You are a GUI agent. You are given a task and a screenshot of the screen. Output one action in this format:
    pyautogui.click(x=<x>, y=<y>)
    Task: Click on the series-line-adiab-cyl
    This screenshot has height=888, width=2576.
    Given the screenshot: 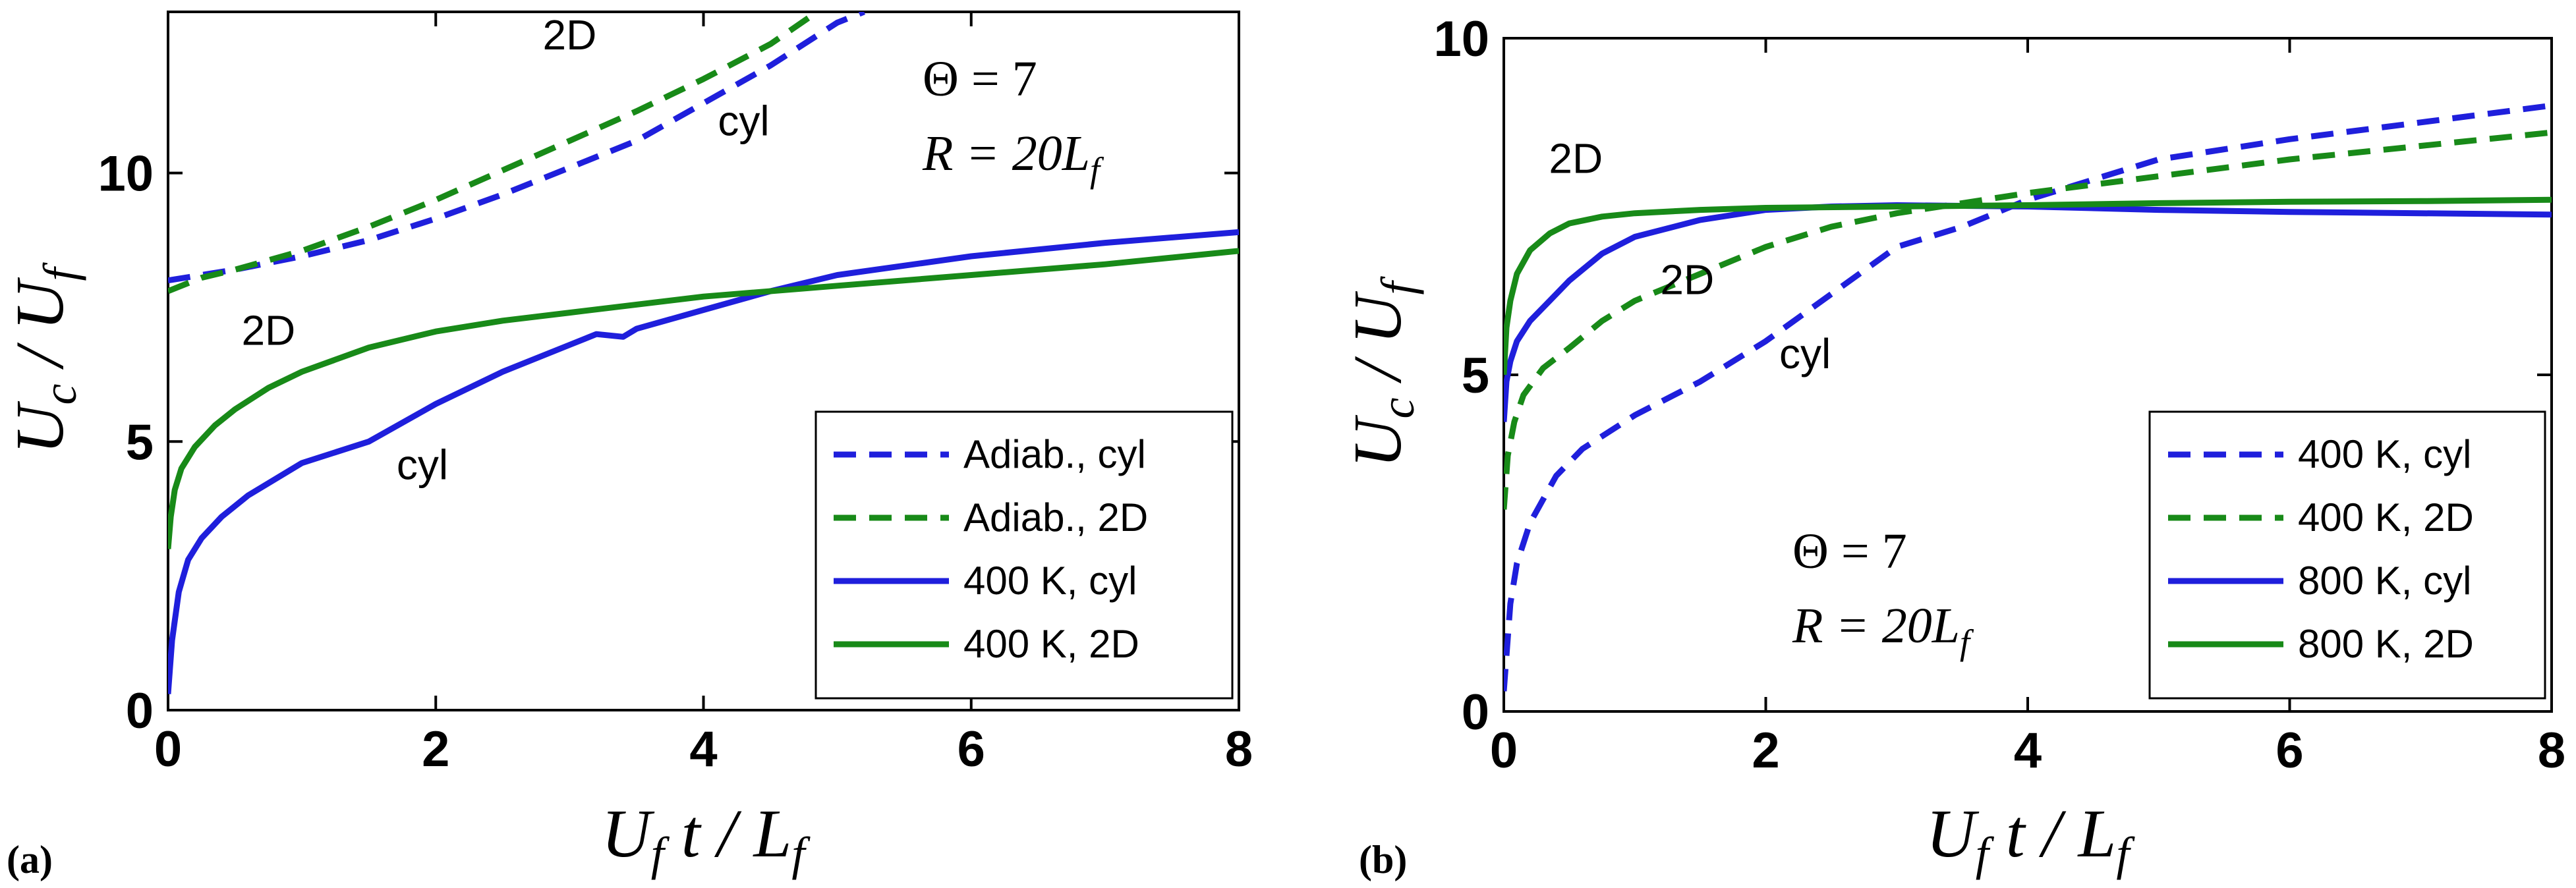 What is the action you would take?
    pyautogui.click(x=516, y=148)
    